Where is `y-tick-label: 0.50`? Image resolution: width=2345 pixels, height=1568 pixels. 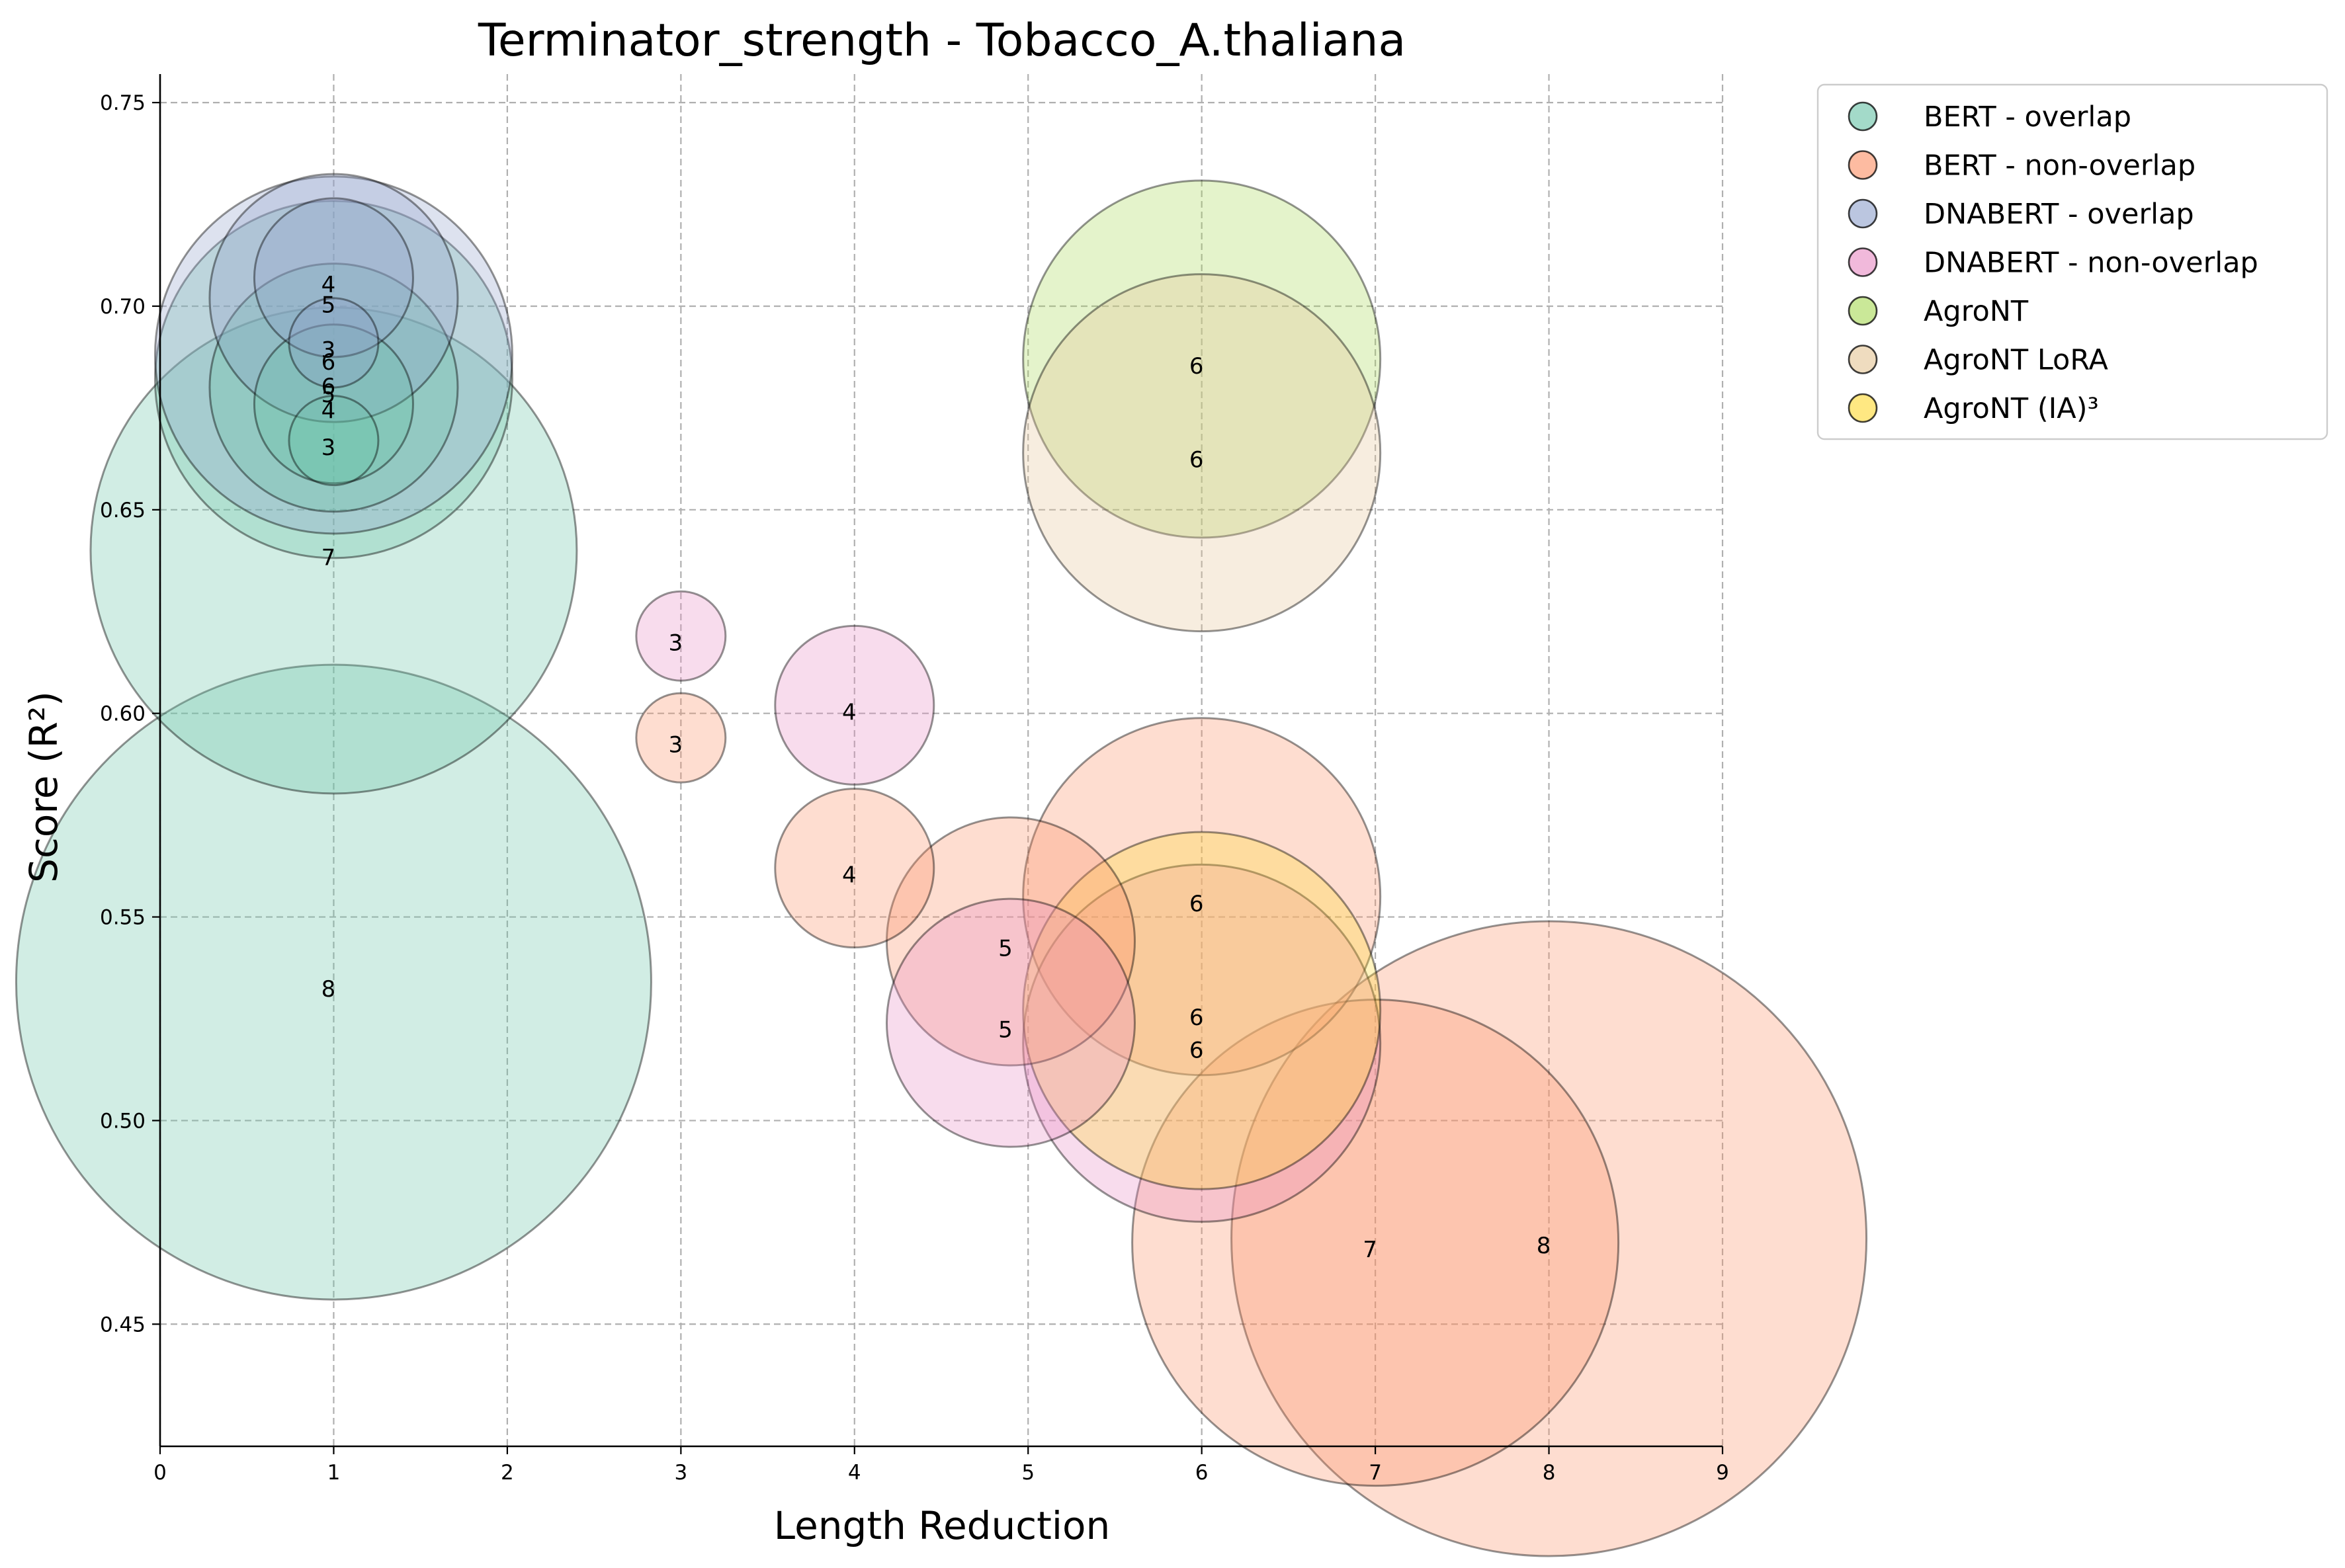 y-tick-label: 0.50 is located at coordinates (123, 1121).